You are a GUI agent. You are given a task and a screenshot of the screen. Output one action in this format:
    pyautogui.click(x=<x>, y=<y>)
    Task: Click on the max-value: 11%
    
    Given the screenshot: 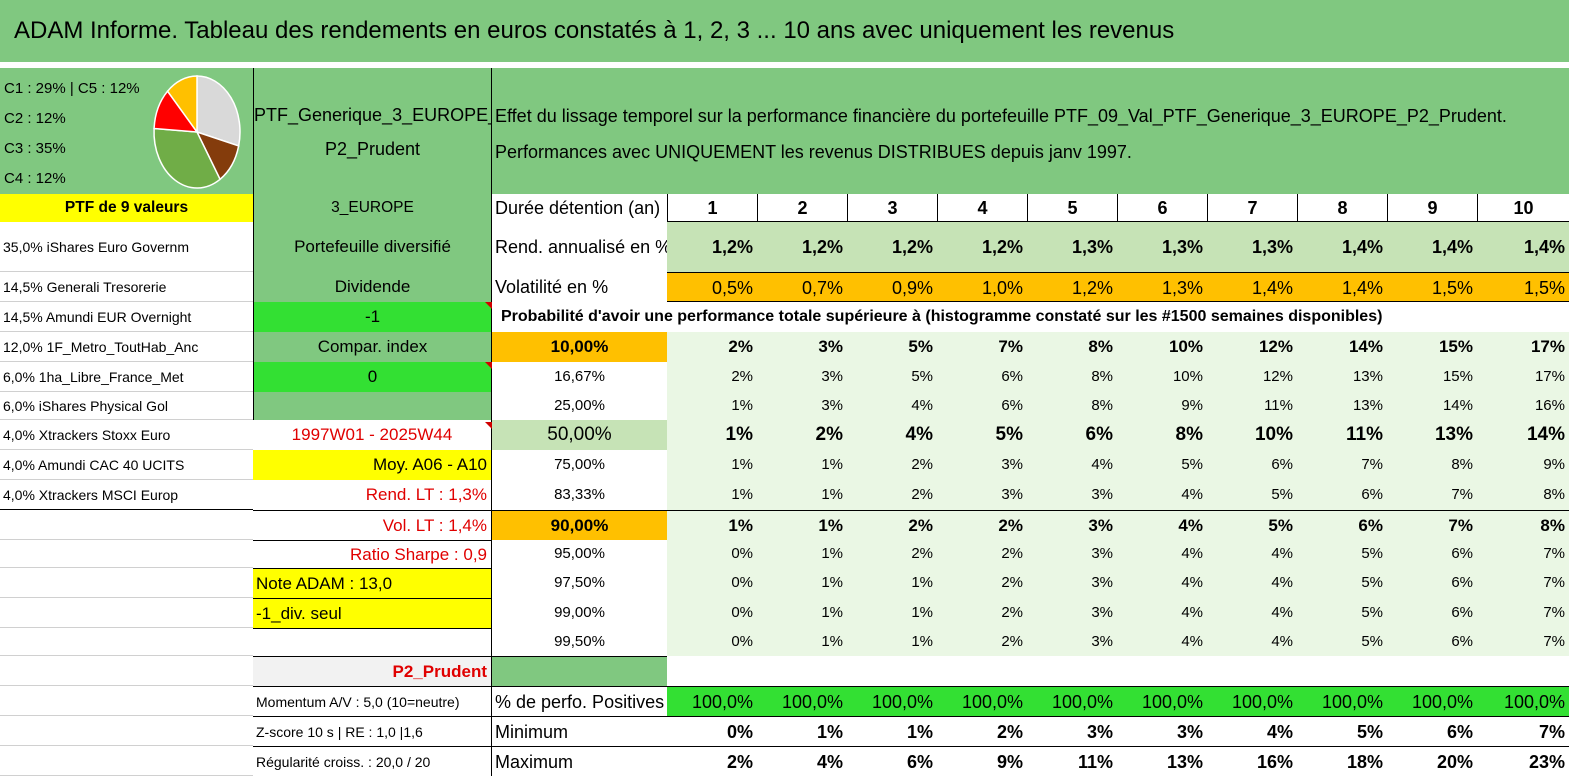 What is the action you would take?
    pyautogui.click(x=1072, y=761)
    